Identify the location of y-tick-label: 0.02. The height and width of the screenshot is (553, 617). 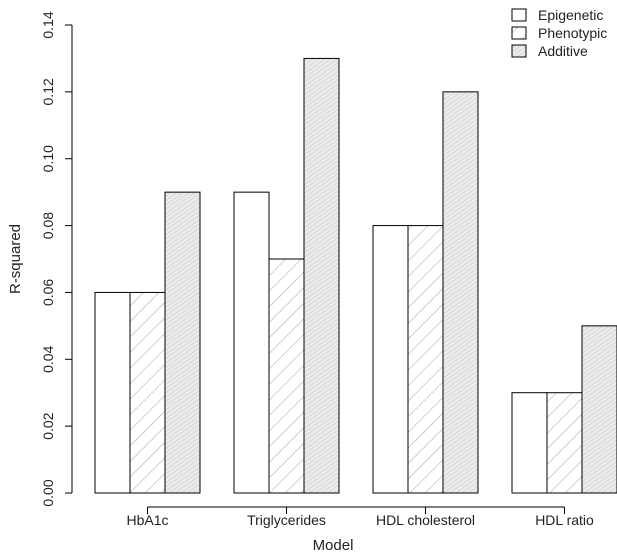
(48, 425).